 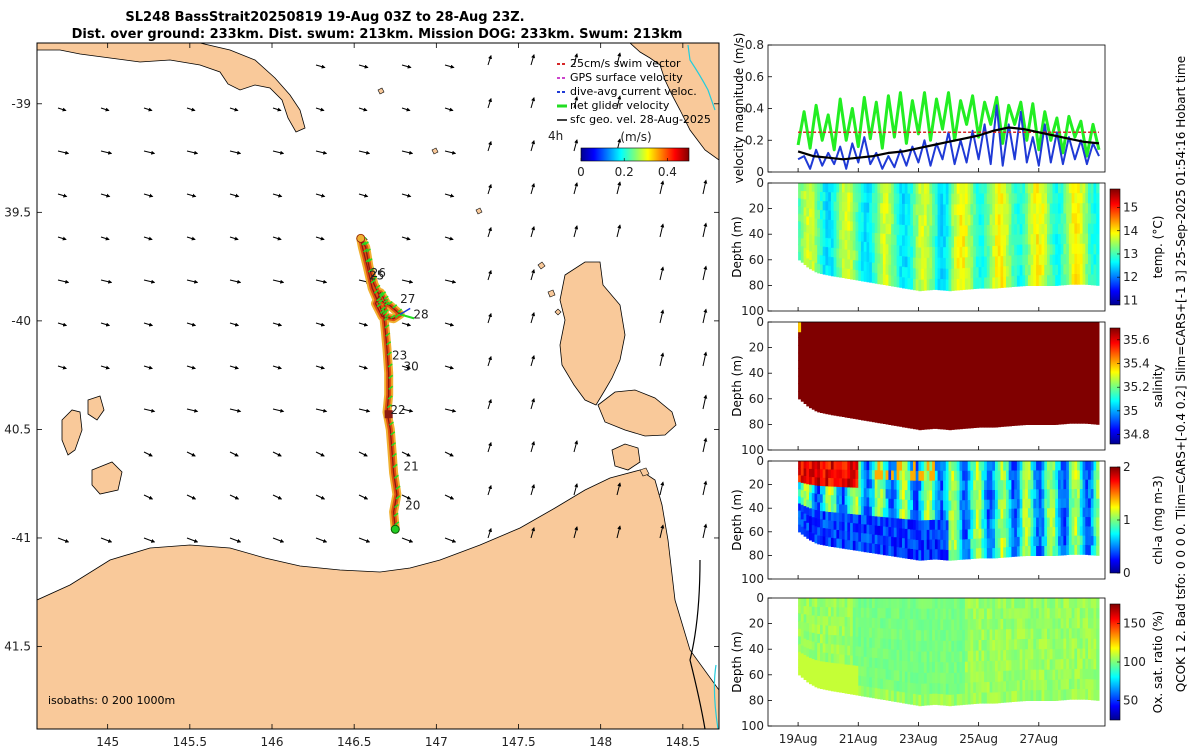 What do you see at coordinates (760, 172) in the screenshot?
I see `velocity-ytick-label: 0` at bounding box center [760, 172].